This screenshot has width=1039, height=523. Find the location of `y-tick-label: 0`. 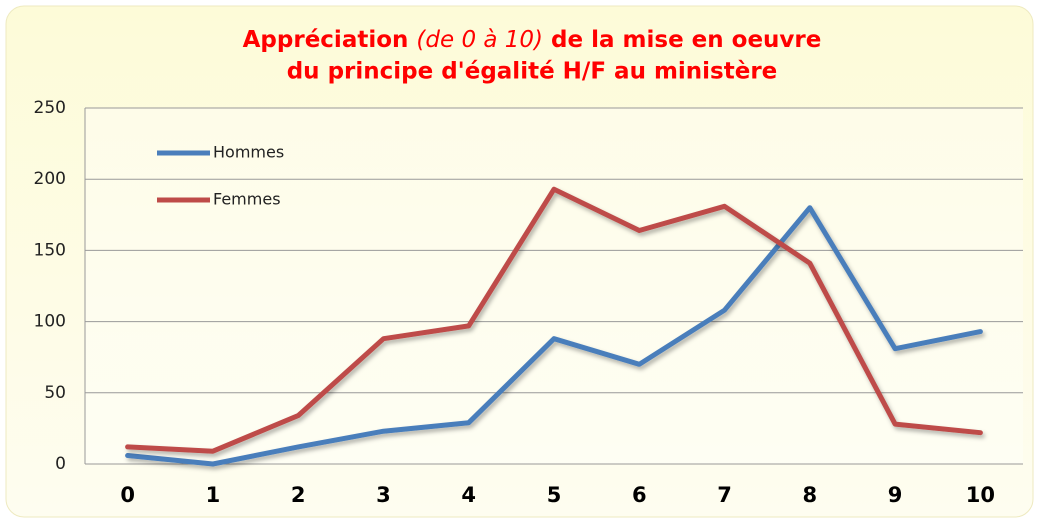

y-tick-label: 0 is located at coordinates (60, 464).